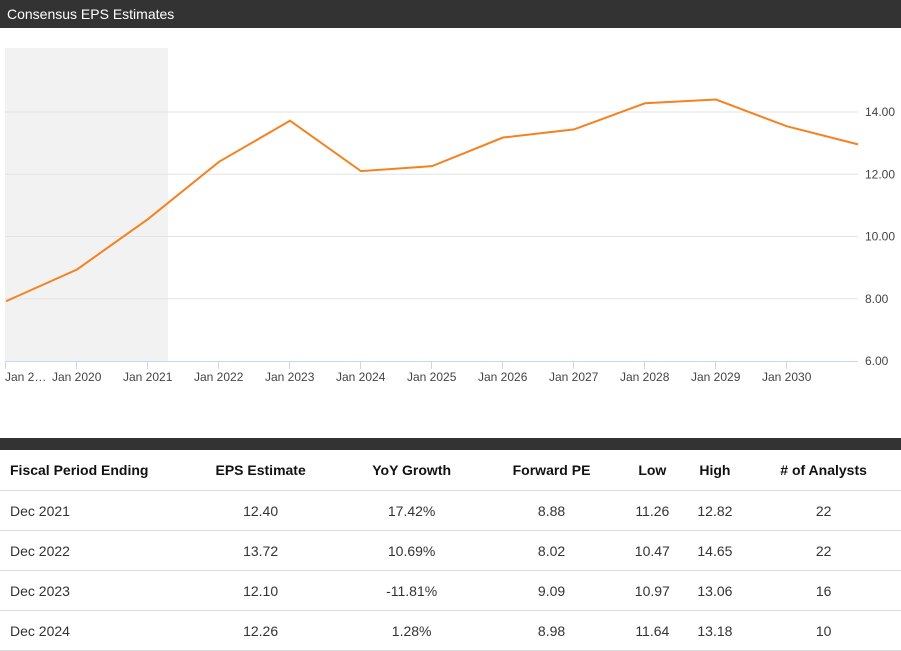 The width and height of the screenshot is (901, 651). I want to click on historical-shaded-region, so click(86, 204).